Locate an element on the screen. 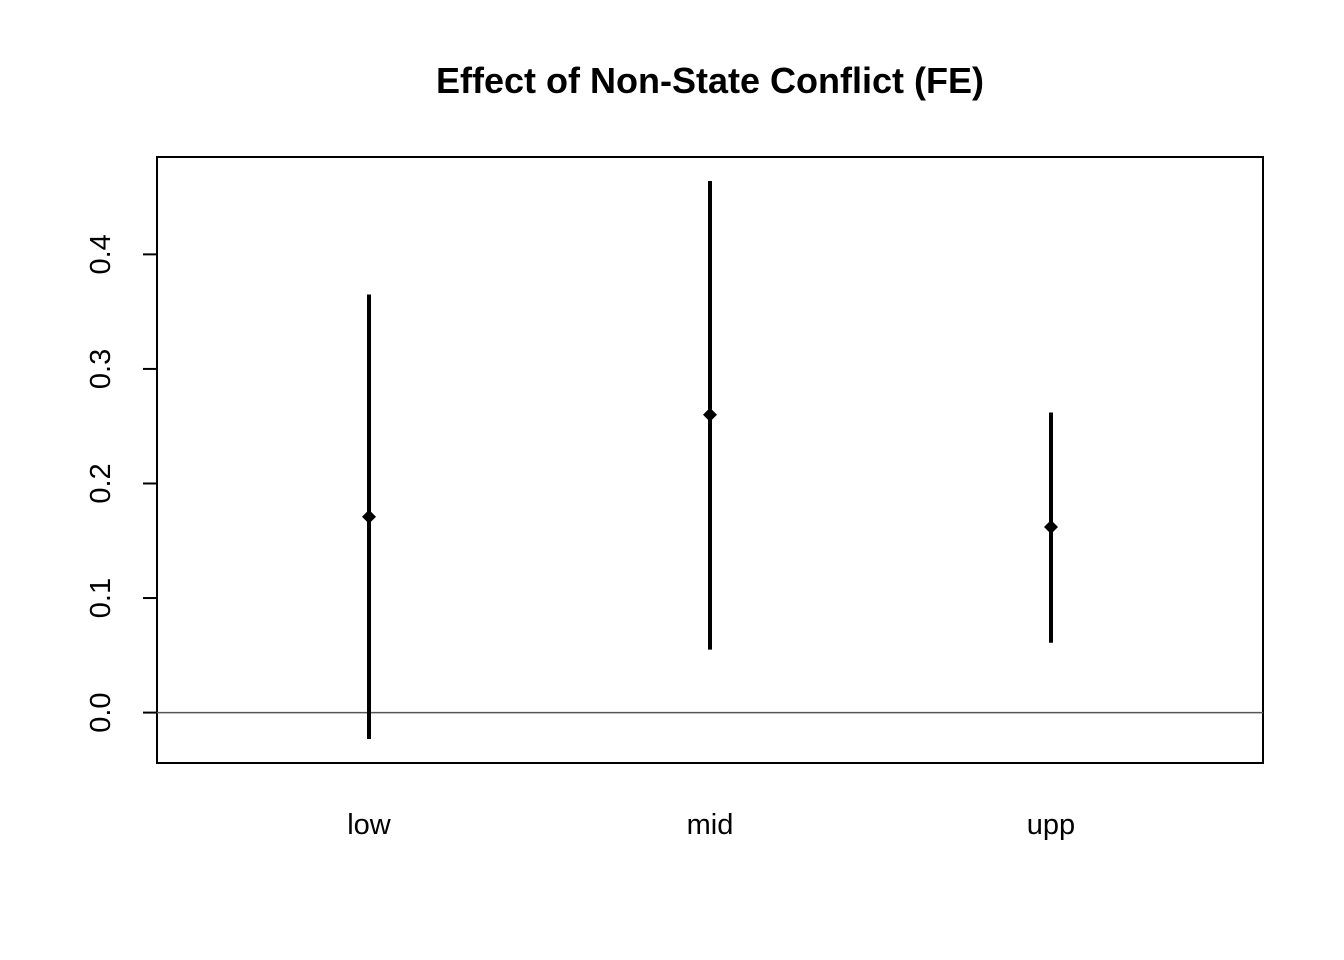 This screenshot has height=960, width=1344. point-estimate-low is located at coordinates (369, 516).